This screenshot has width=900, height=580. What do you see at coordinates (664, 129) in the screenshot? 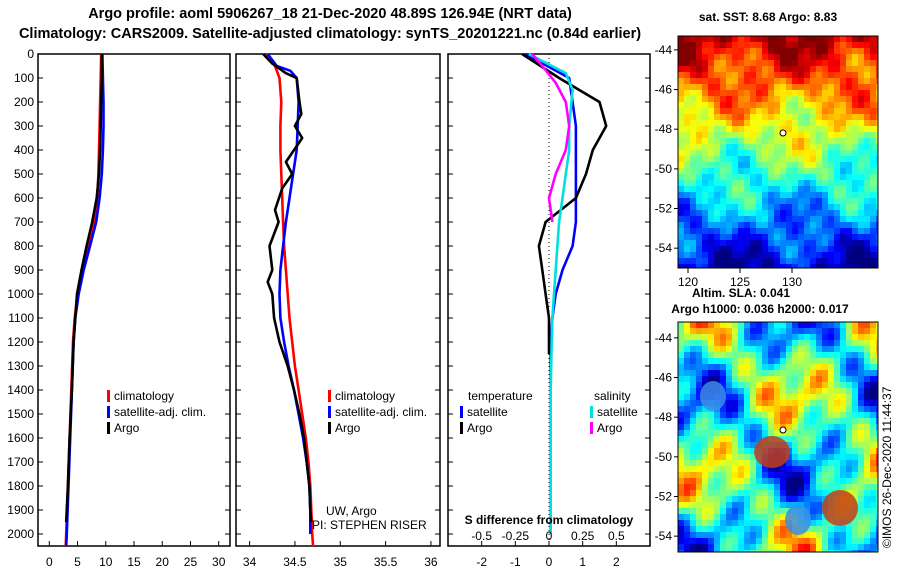
I see `map-y-tick-label: -48` at bounding box center [664, 129].